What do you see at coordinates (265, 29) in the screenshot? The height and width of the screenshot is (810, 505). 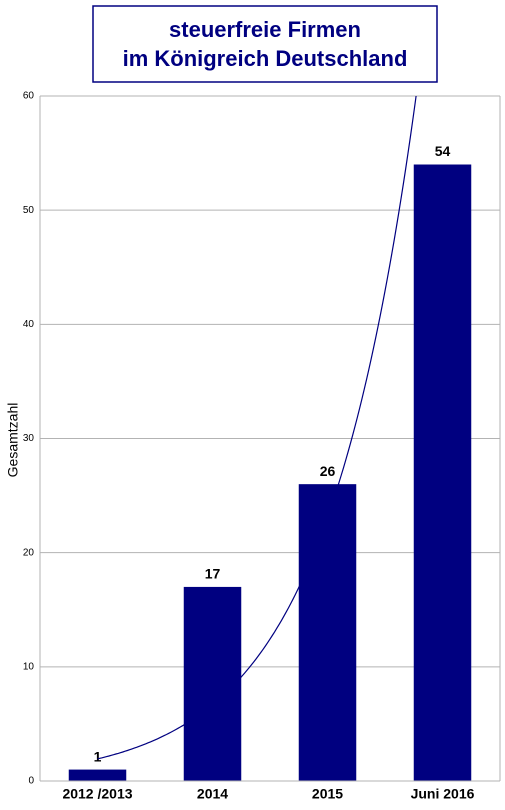 I see `chart-title: steuerfreie Firmen` at bounding box center [265, 29].